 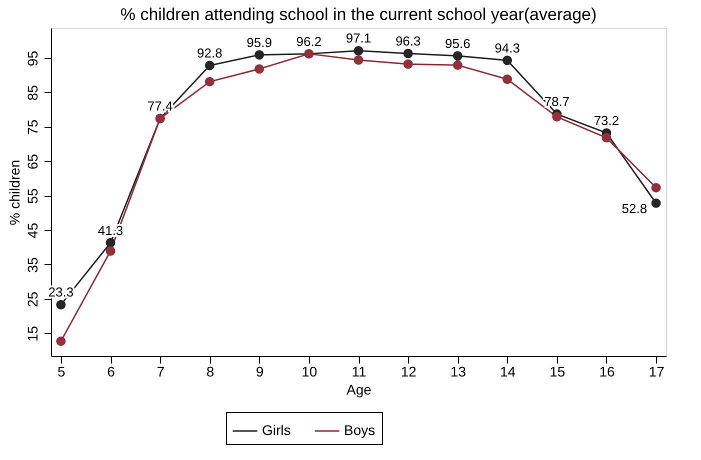 What do you see at coordinates (656, 372) in the screenshot?
I see `x-tick-label: 17` at bounding box center [656, 372].